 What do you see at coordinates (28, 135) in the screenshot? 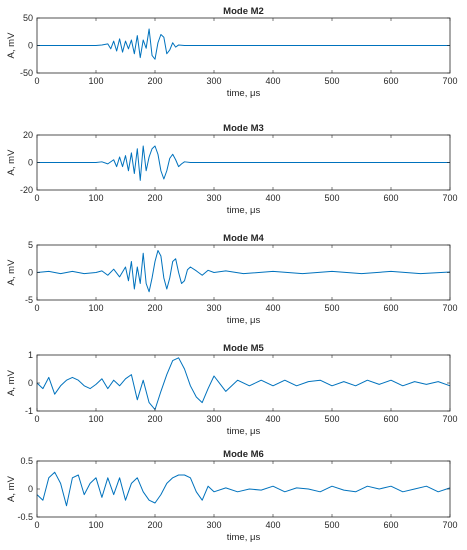
I see `y-tick-label: 20` at bounding box center [28, 135].